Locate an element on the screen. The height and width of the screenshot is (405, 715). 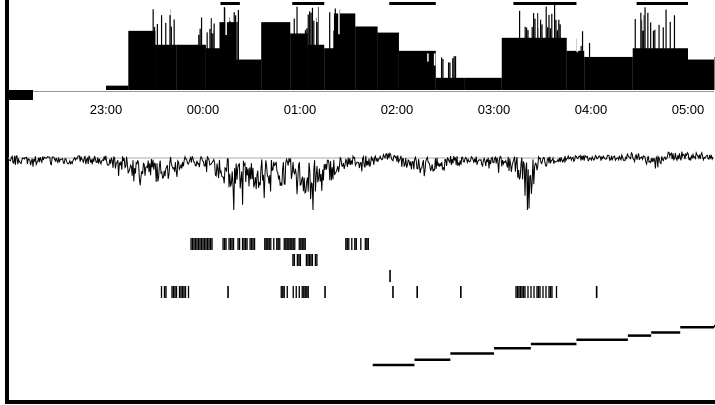
raster-panel is located at coordinates (379, 268).